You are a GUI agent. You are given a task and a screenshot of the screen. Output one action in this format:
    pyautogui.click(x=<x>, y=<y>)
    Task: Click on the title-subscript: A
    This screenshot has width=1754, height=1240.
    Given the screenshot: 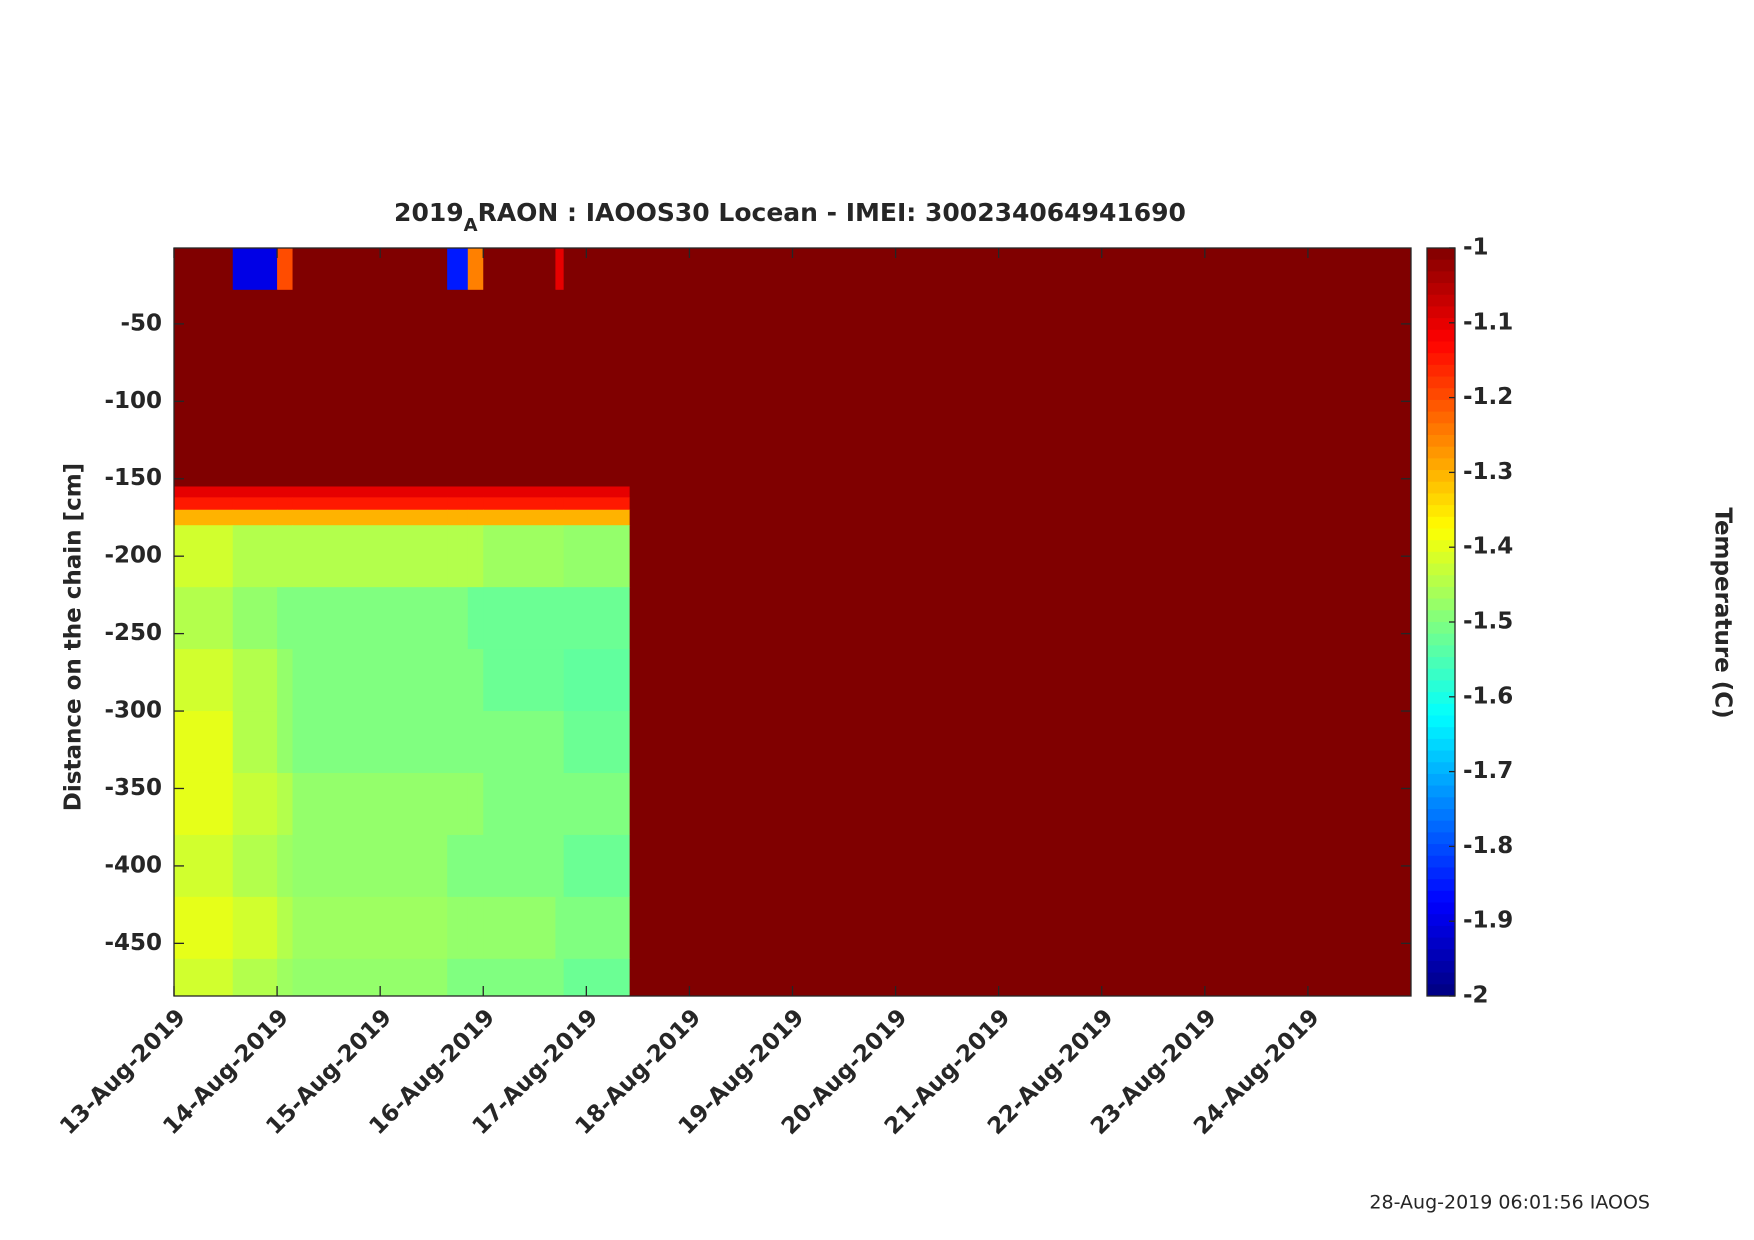 What is the action you would take?
    pyautogui.click(x=471, y=225)
    